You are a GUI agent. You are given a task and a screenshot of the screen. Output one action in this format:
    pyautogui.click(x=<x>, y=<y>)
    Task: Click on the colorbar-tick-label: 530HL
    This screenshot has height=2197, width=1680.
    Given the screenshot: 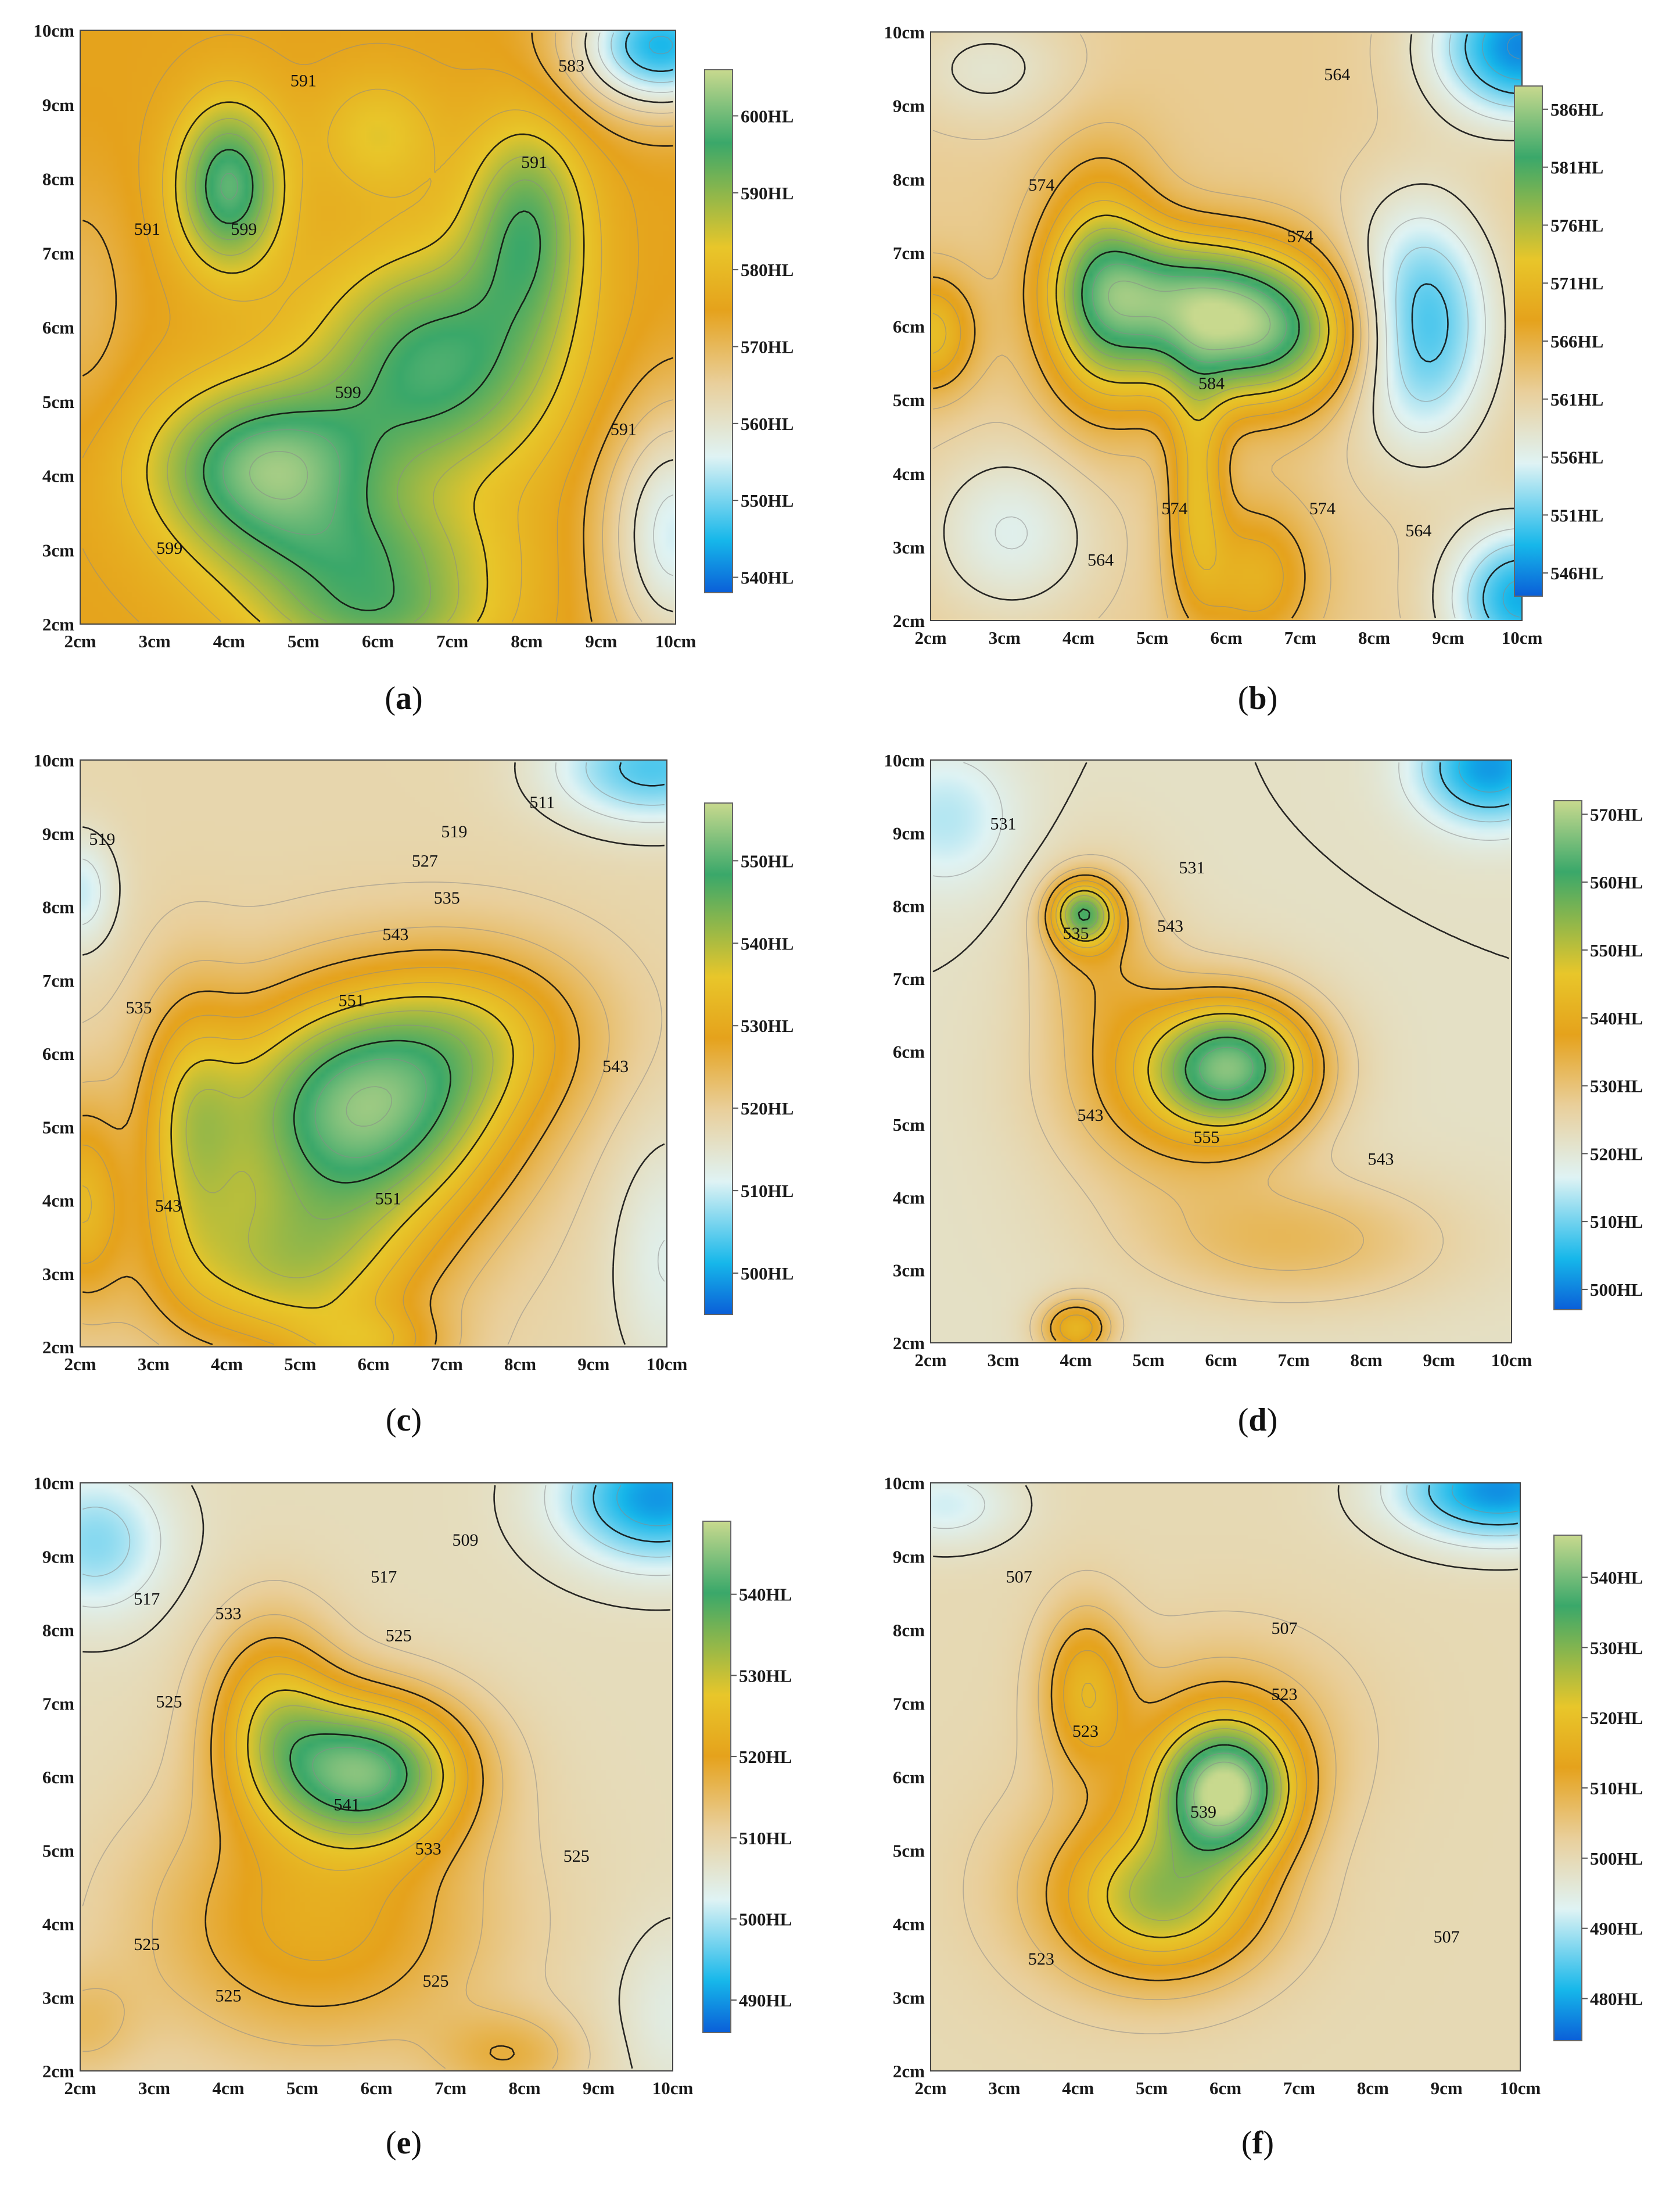 What is the action you would take?
    pyautogui.click(x=1616, y=1086)
    